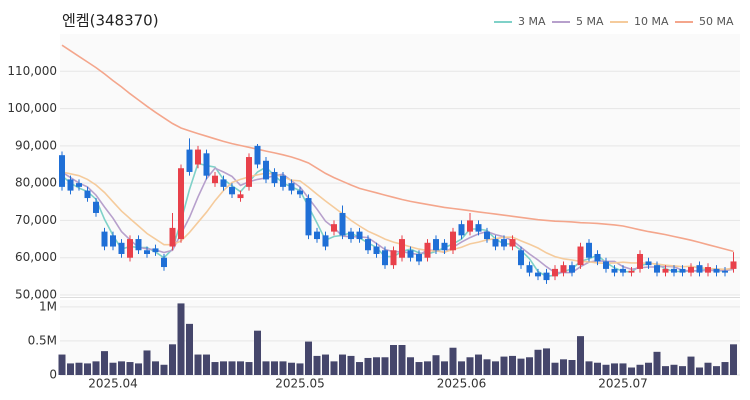  Describe the element at coordinates (113, 384) in the screenshot. I see `x-tick-label: 2025.04` at that location.